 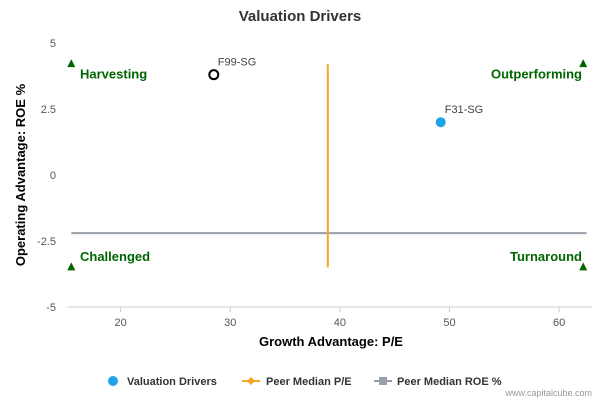 What do you see at coordinates (120, 323) in the screenshot?
I see `x-tick-label: 20` at bounding box center [120, 323].